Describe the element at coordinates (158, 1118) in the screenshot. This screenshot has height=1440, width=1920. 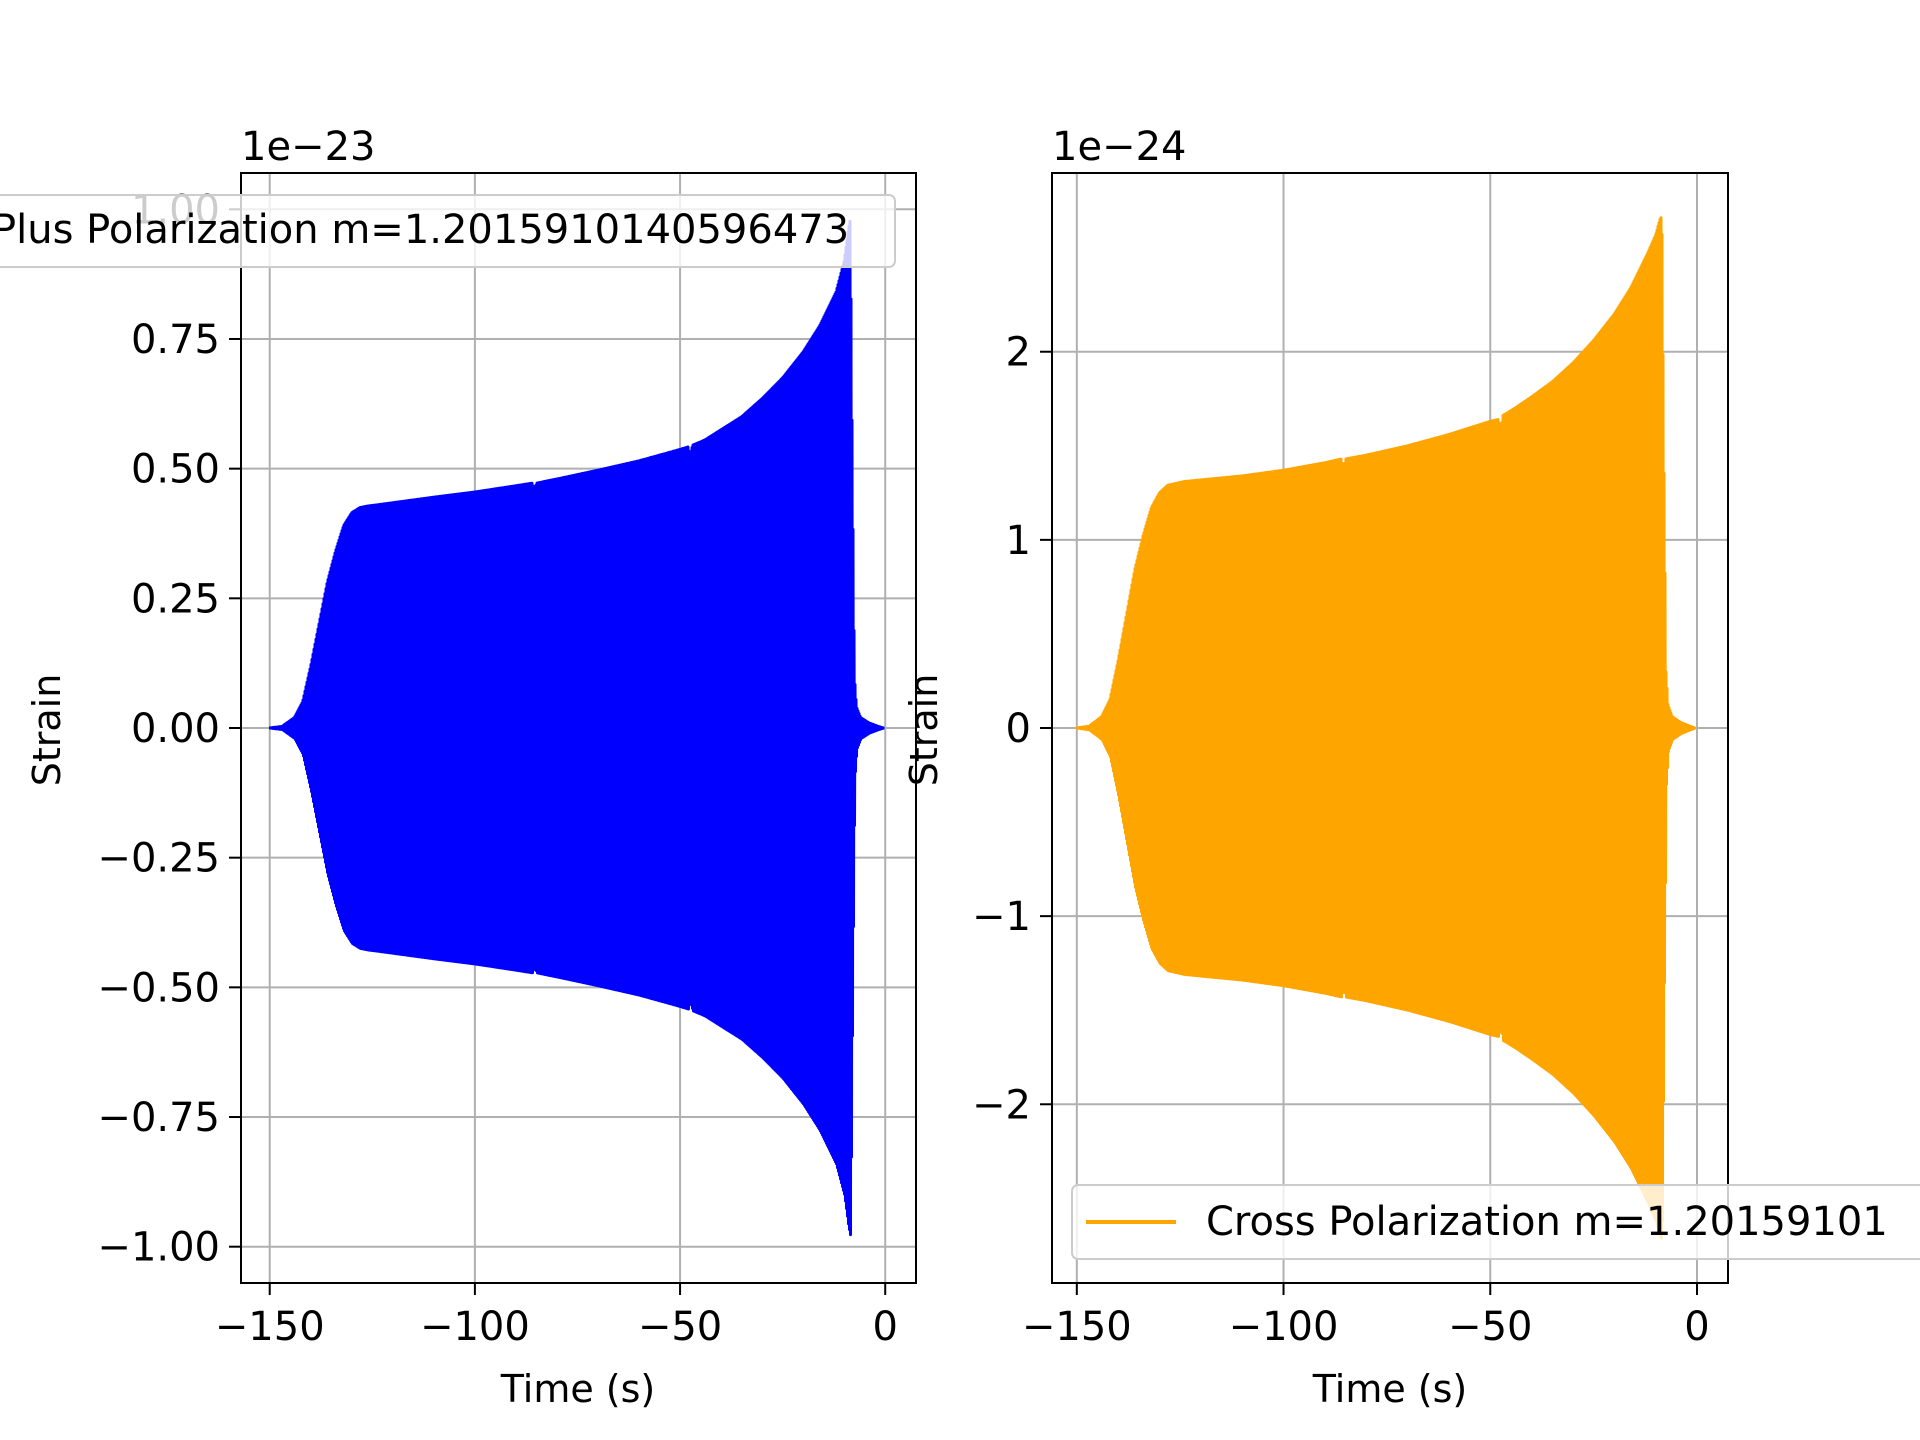
I see `plus-y-tick-label: −0.75` at that location.